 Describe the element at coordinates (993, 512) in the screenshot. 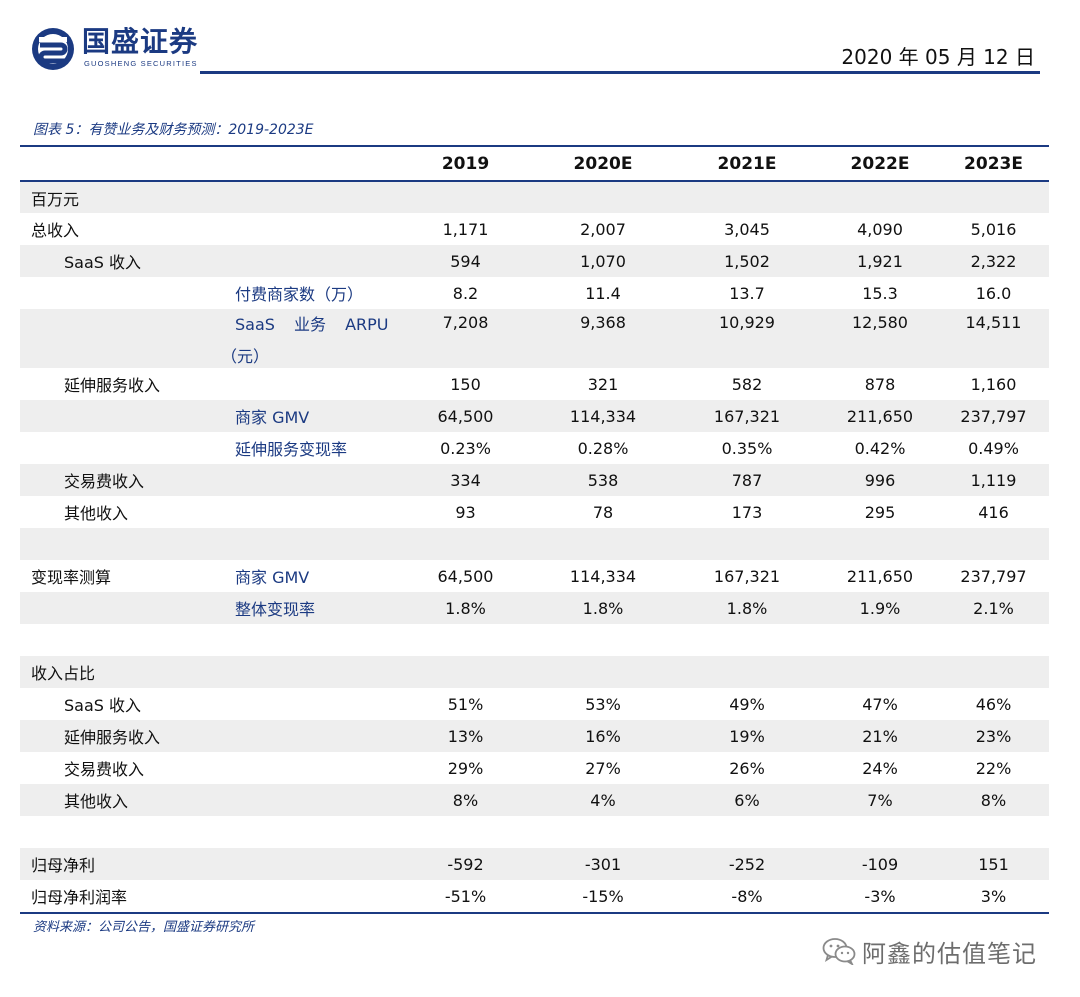

I see `table-cell-2023e: 416` at that location.